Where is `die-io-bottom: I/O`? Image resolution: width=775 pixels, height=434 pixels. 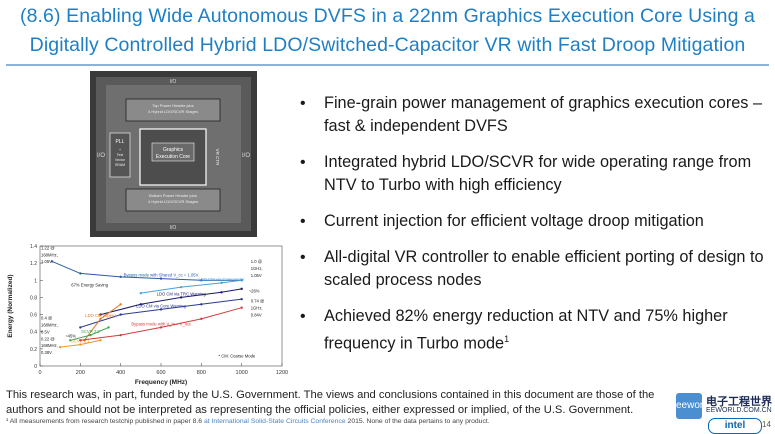
die-io-bottom: I/O is located at coordinates (173, 228).